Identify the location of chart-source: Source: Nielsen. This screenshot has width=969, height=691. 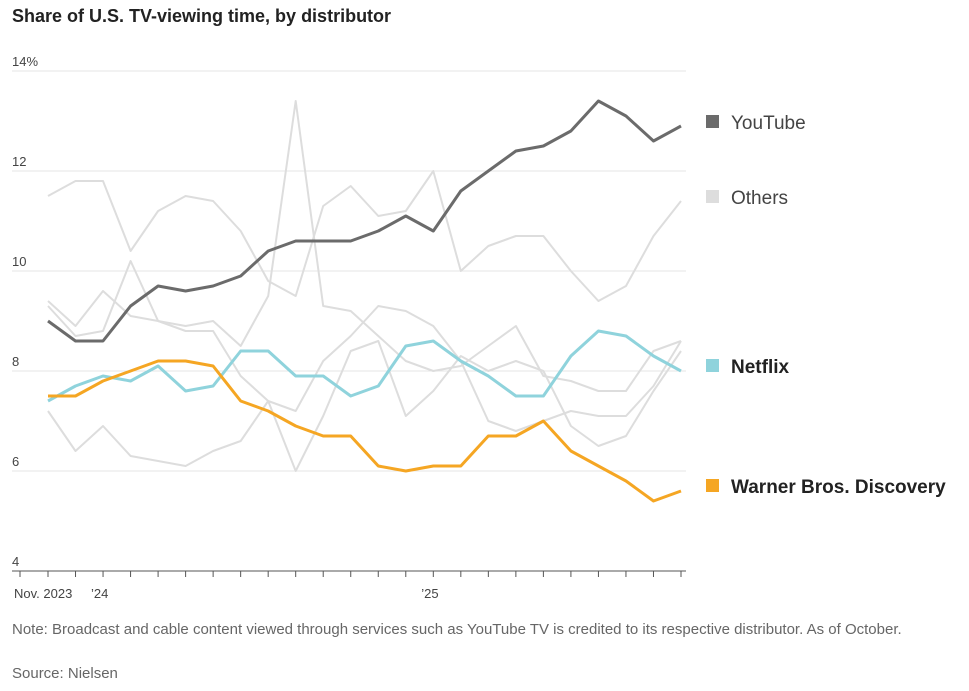
(65, 673).